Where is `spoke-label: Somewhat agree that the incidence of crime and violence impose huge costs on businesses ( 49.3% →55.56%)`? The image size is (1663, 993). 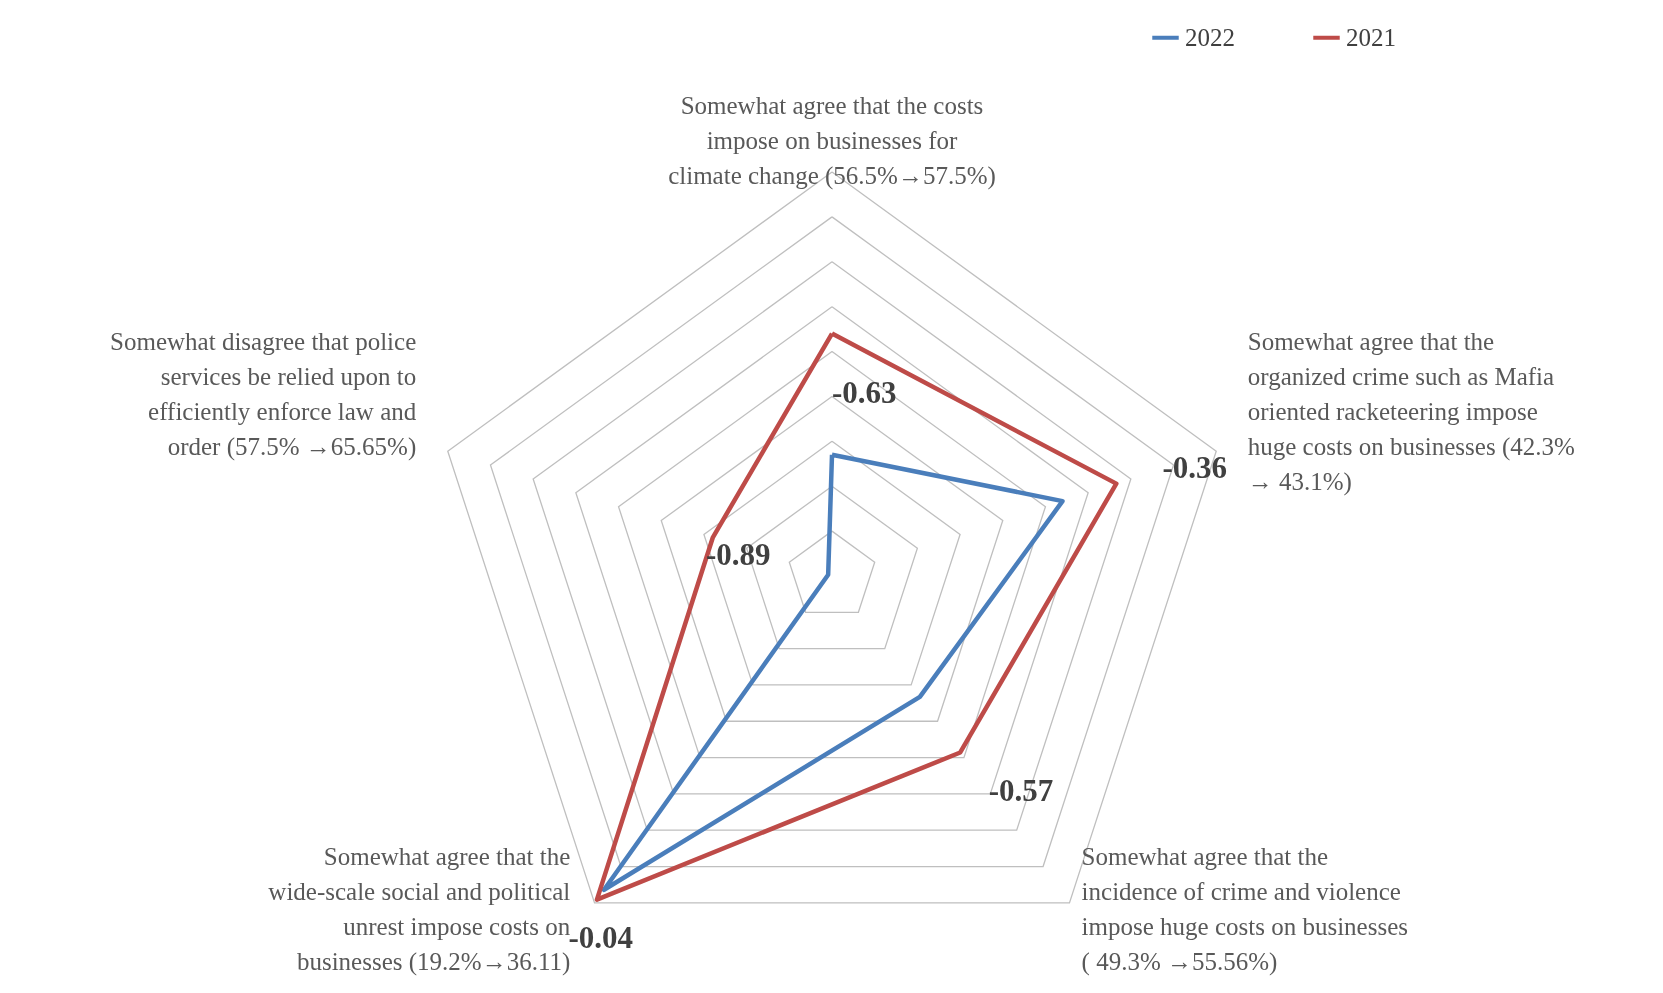 spoke-label: Somewhat agree that the incidence of crime and violence impose huge costs on businesses ( 49.3% →55.56%) is located at coordinates (1244, 909).